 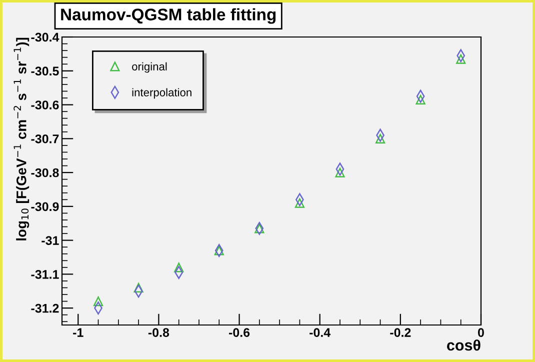 What do you see at coordinates (159, 332) in the screenshot?
I see `x-tick-label: -0.8` at bounding box center [159, 332].